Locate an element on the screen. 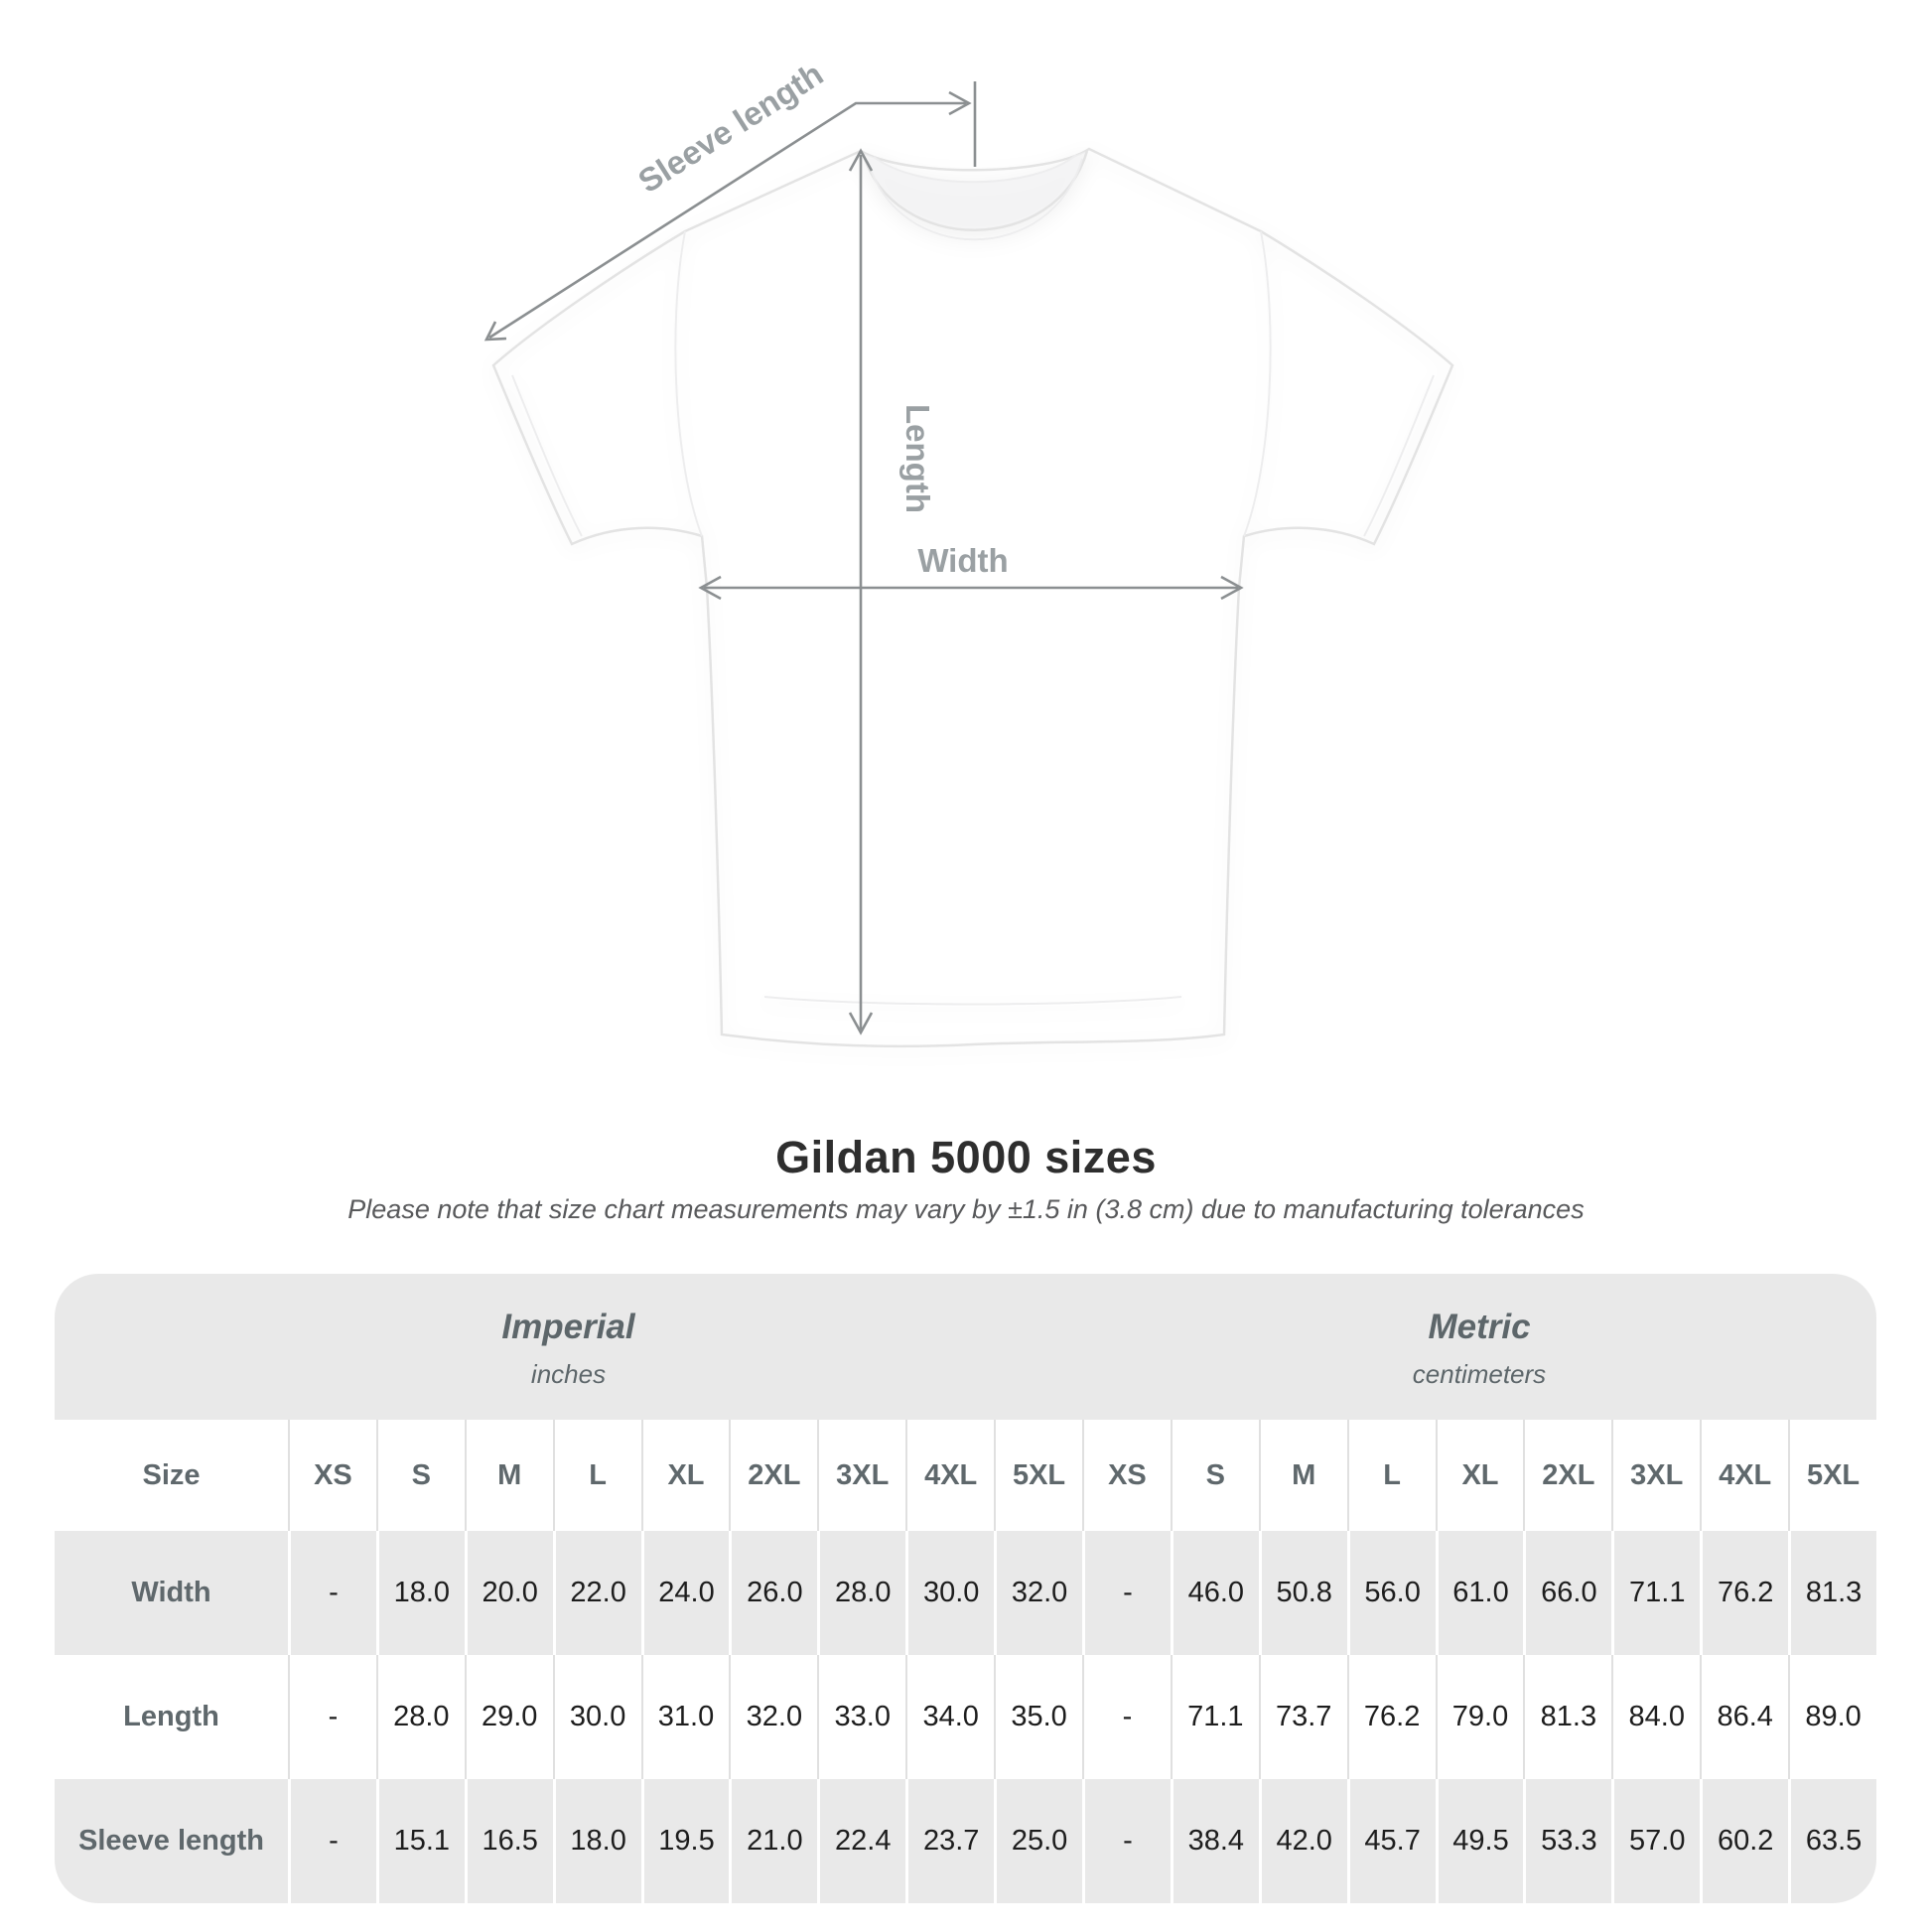  cell-sleeve-length-imperial-l: 18.0 is located at coordinates (597, 1841).